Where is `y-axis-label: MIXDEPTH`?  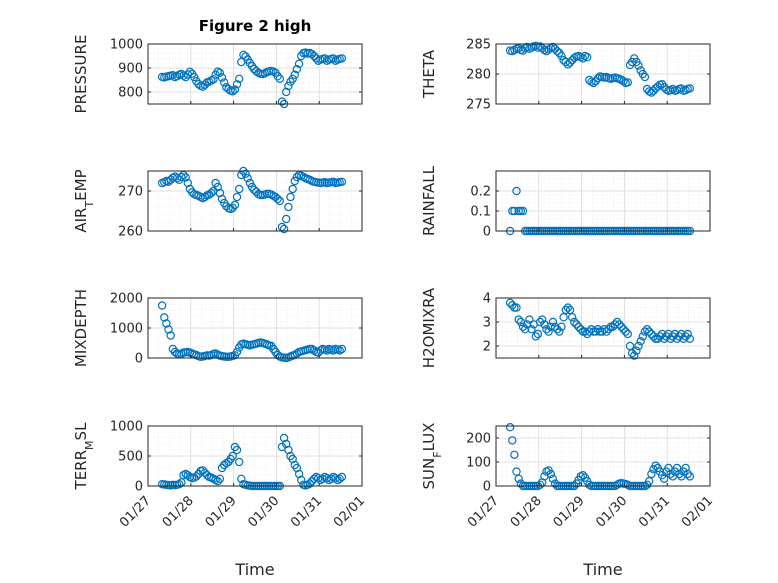
y-axis-label: MIXDEPTH is located at coordinates (81, 328).